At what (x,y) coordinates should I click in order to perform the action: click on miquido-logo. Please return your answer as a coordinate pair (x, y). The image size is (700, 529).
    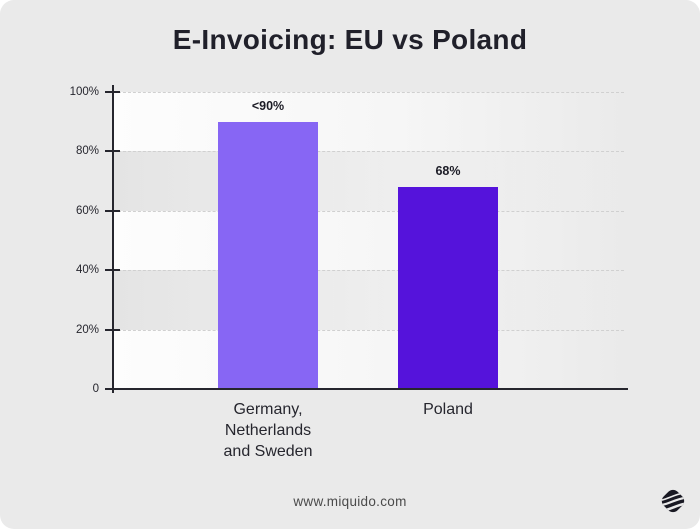
    Looking at the image, I should click on (673, 501).